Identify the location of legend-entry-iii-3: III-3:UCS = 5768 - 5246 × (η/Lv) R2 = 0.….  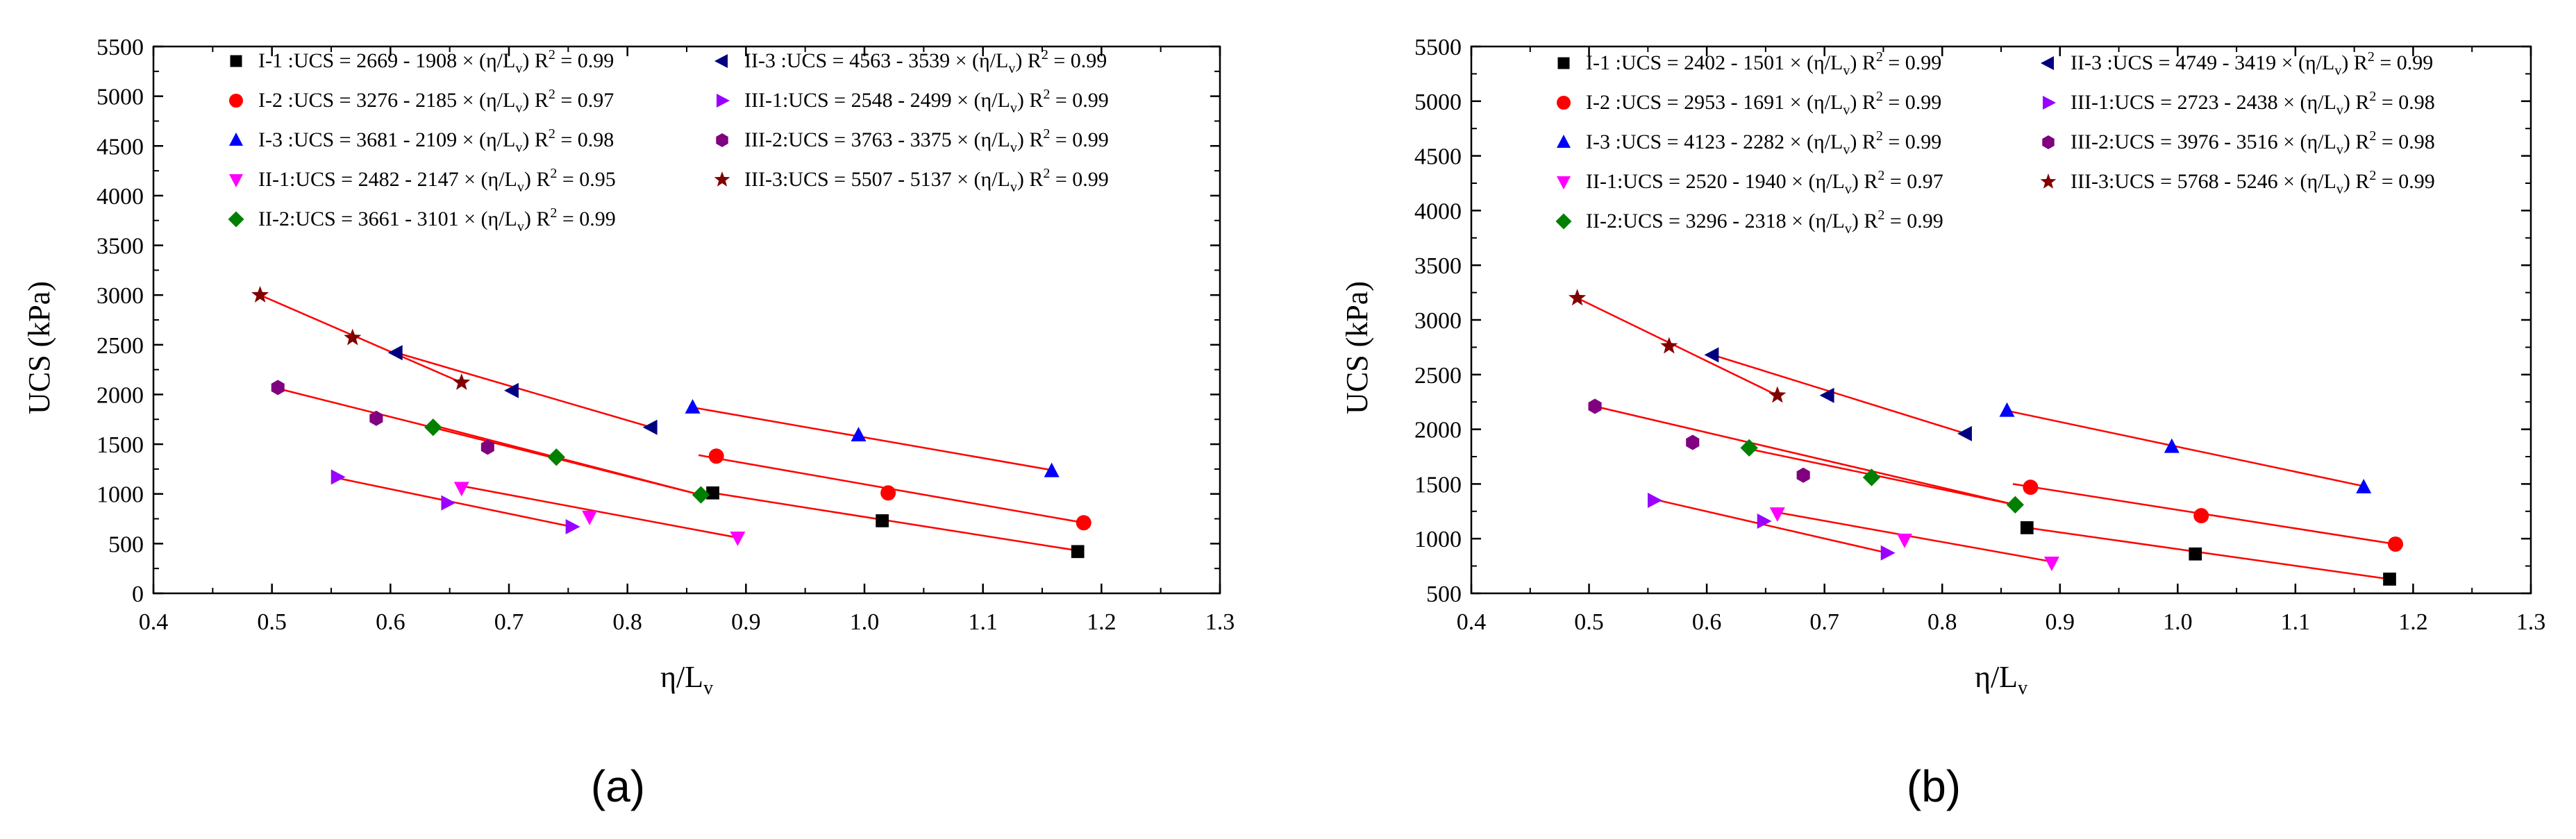
(2253, 182).